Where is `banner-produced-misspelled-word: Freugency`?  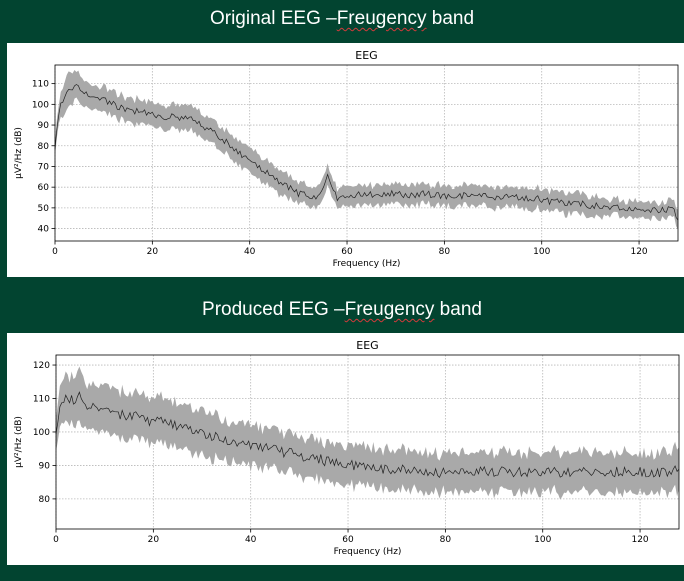 banner-produced-misspelled-word: Freugency is located at coordinates (389, 309).